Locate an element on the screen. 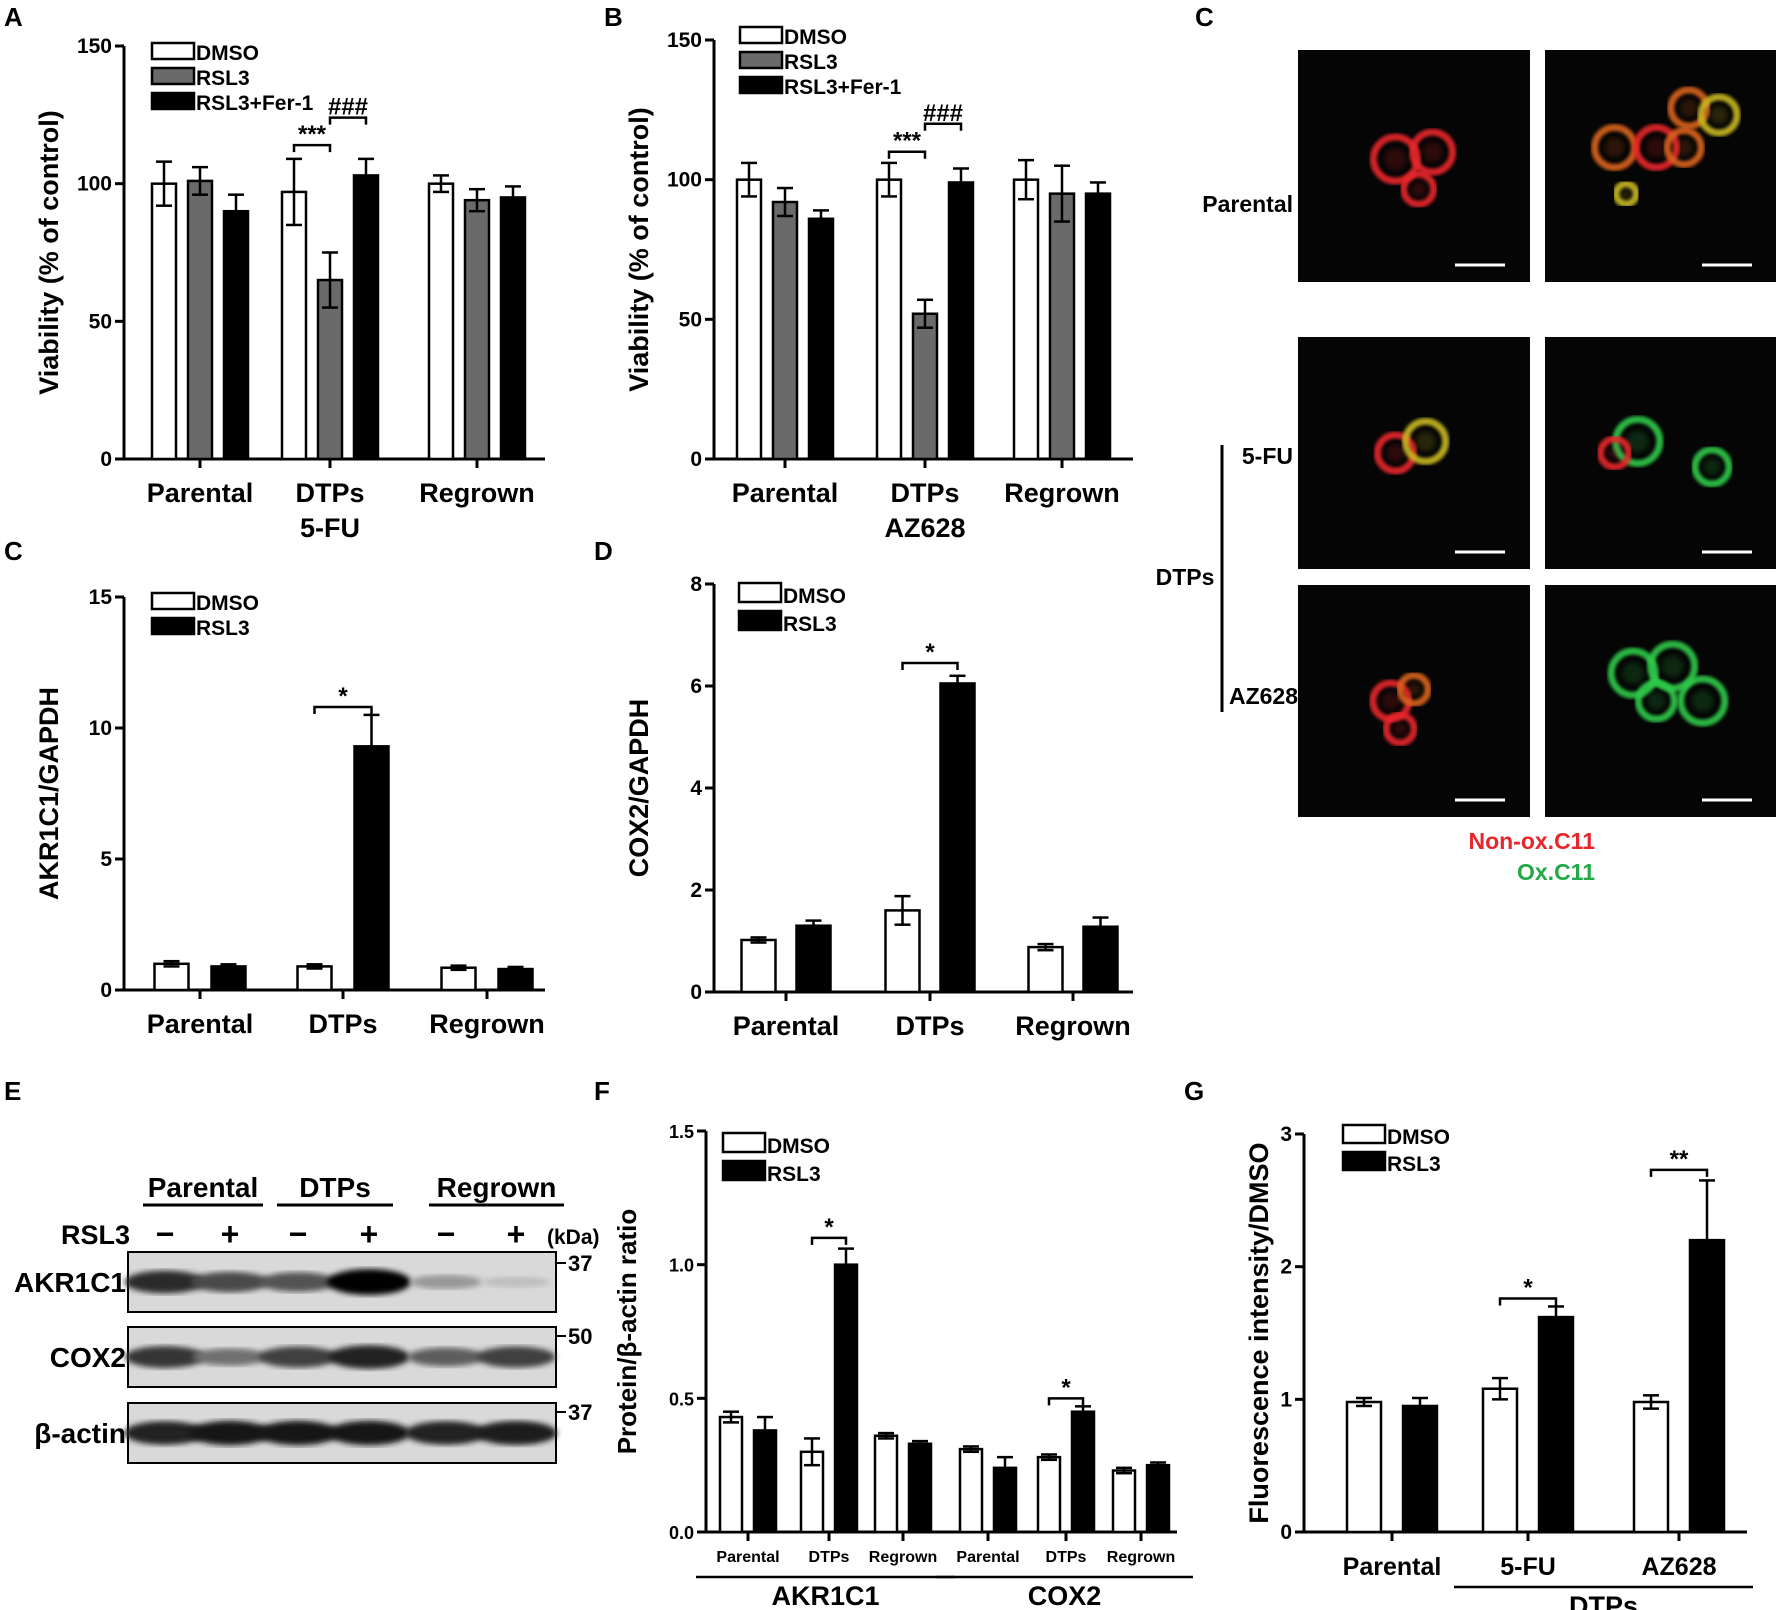 Image resolution: width=1776 pixels, height=1610 pixels. micro-legend-ox: Ox.C11 is located at coordinates (1556, 872).